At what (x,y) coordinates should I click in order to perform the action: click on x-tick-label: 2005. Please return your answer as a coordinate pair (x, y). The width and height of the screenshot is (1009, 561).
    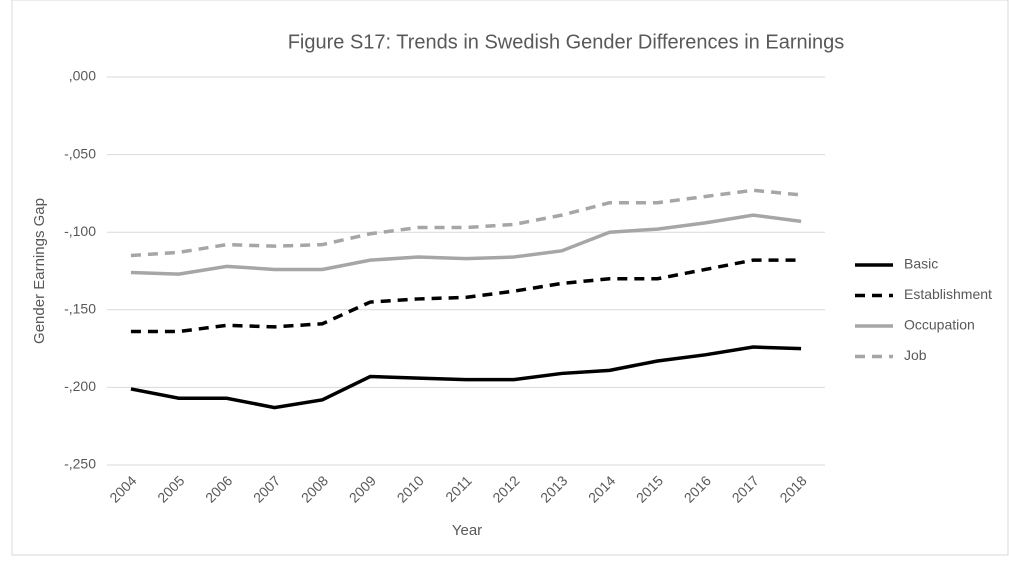
    Looking at the image, I should click on (170, 488).